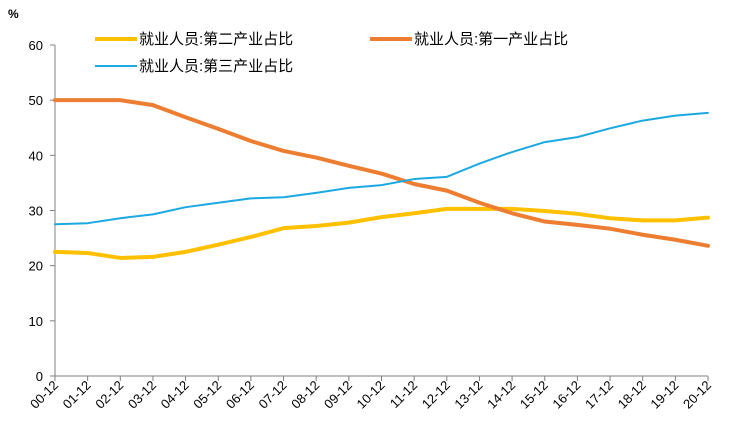  I want to click on x-tick-label: 16-12, so click(566, 395).